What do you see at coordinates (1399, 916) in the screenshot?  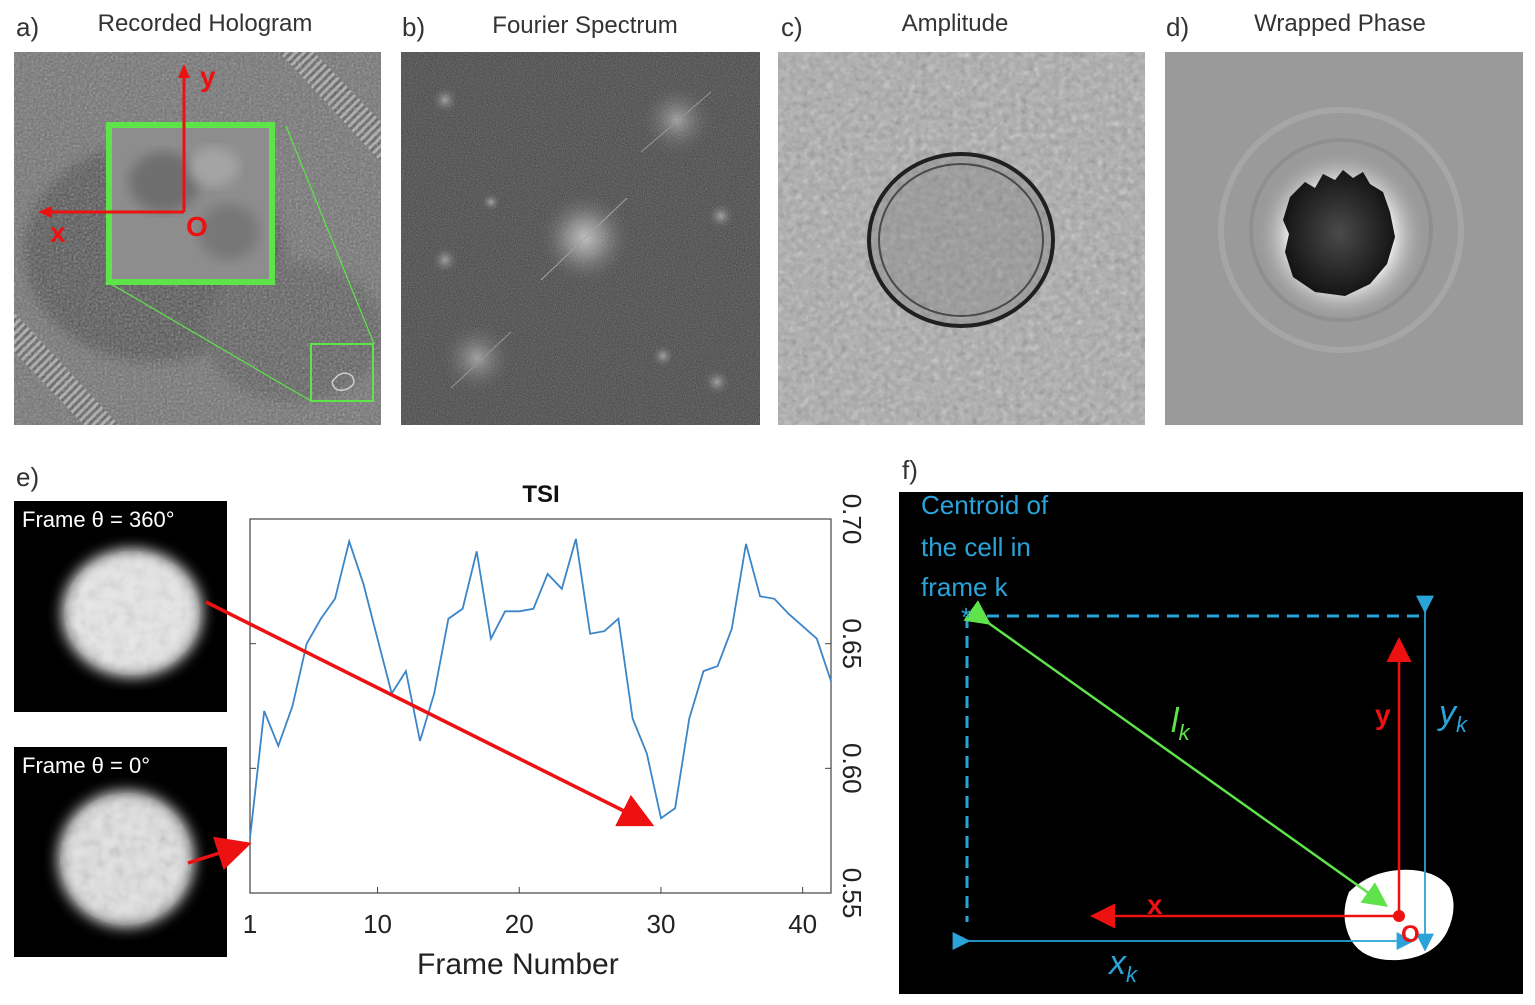 I see `origin-dot` at bounding box center [1399, 916].